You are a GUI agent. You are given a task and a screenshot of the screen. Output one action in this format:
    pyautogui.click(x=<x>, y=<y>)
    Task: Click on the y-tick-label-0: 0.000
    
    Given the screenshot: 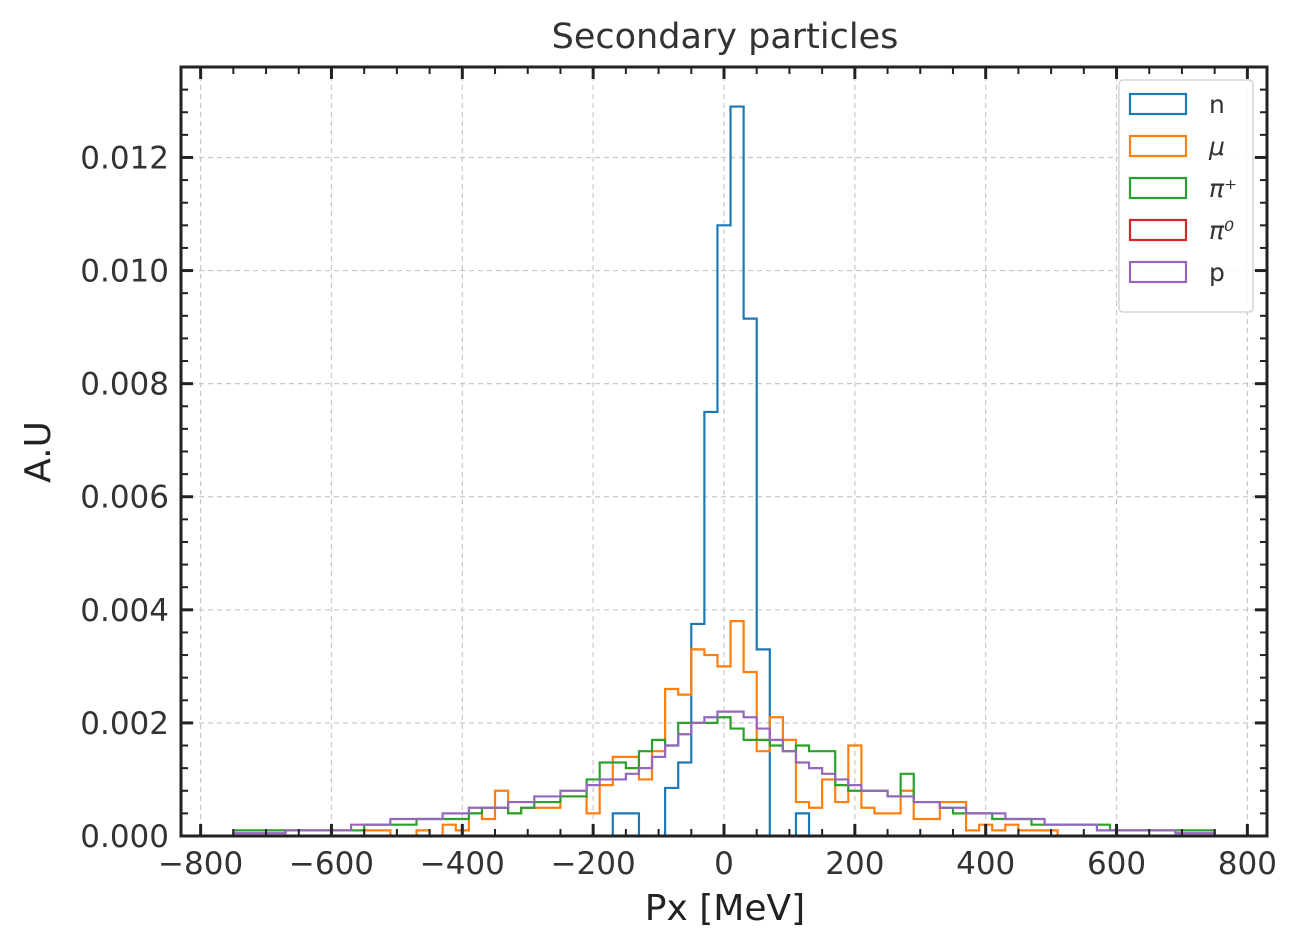 What is the action you would take?
    pyautogui.click(x=124, y=837)
    